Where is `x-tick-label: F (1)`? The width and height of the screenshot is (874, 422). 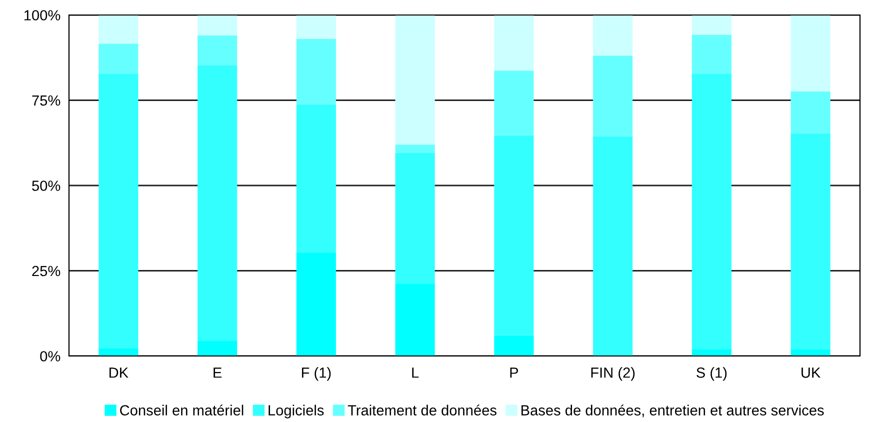
x-tick-label: F (1) is located at coordinates (316, 374).